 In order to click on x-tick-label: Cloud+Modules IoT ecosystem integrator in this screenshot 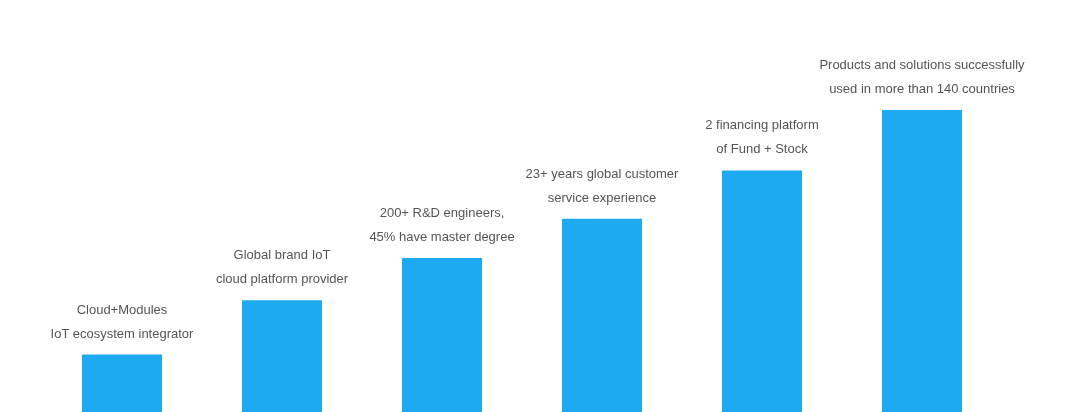, I will do `click(122, 321)`.